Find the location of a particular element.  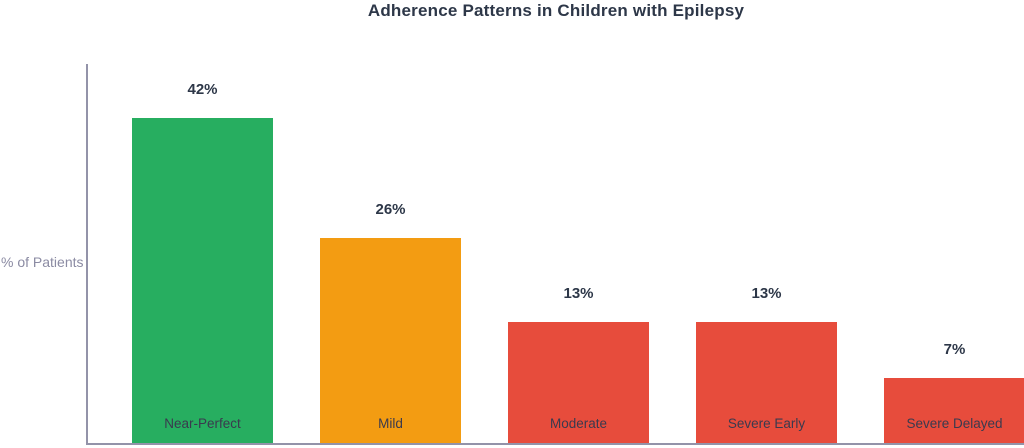

bar-group-severe-early: 13% Severe Early is located at coordinates (766, 221).